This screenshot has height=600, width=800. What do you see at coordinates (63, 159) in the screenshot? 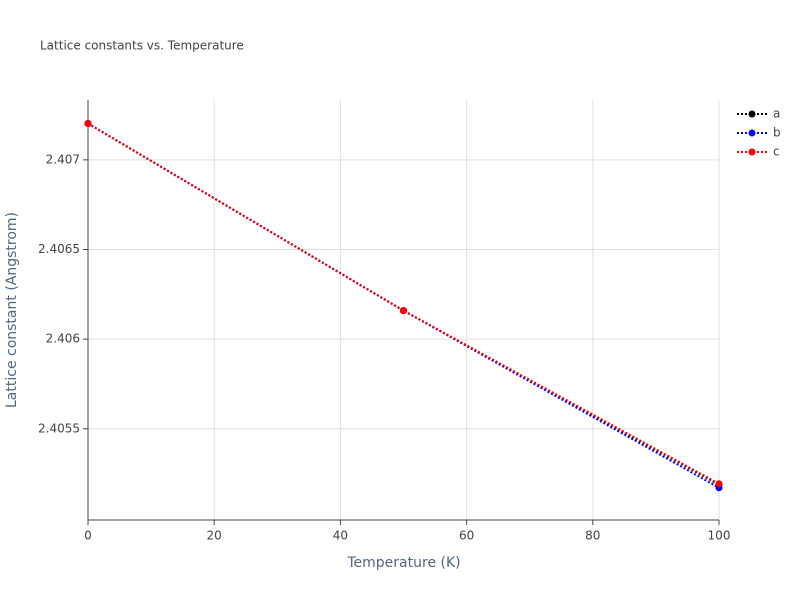
I see `y-tick-label: 2.407` at bounding box center [63, 159].